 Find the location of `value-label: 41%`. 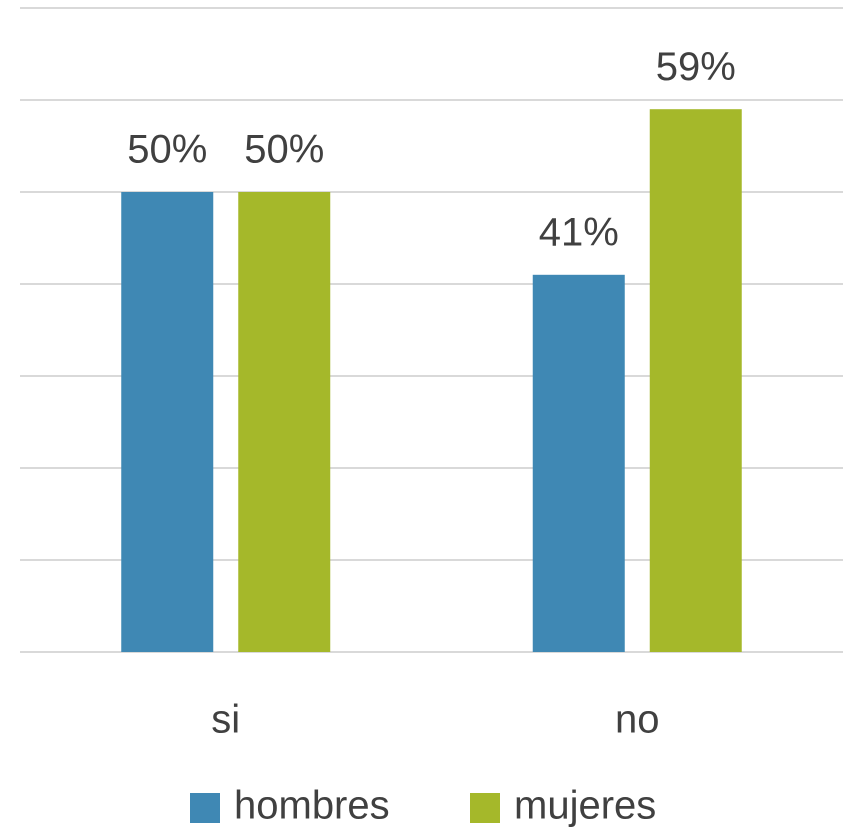

value-label: 41% is located at coordinates (579, 232).